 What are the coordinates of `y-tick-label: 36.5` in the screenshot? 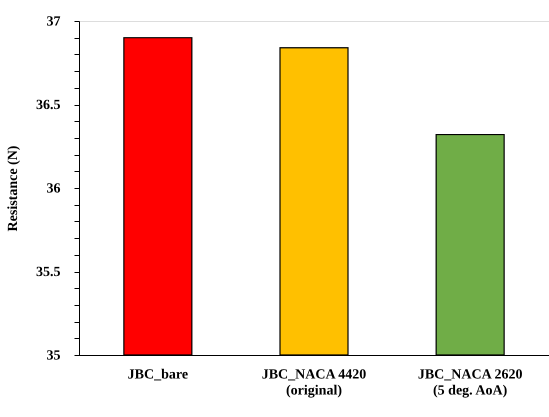 It's located at (48, 105).